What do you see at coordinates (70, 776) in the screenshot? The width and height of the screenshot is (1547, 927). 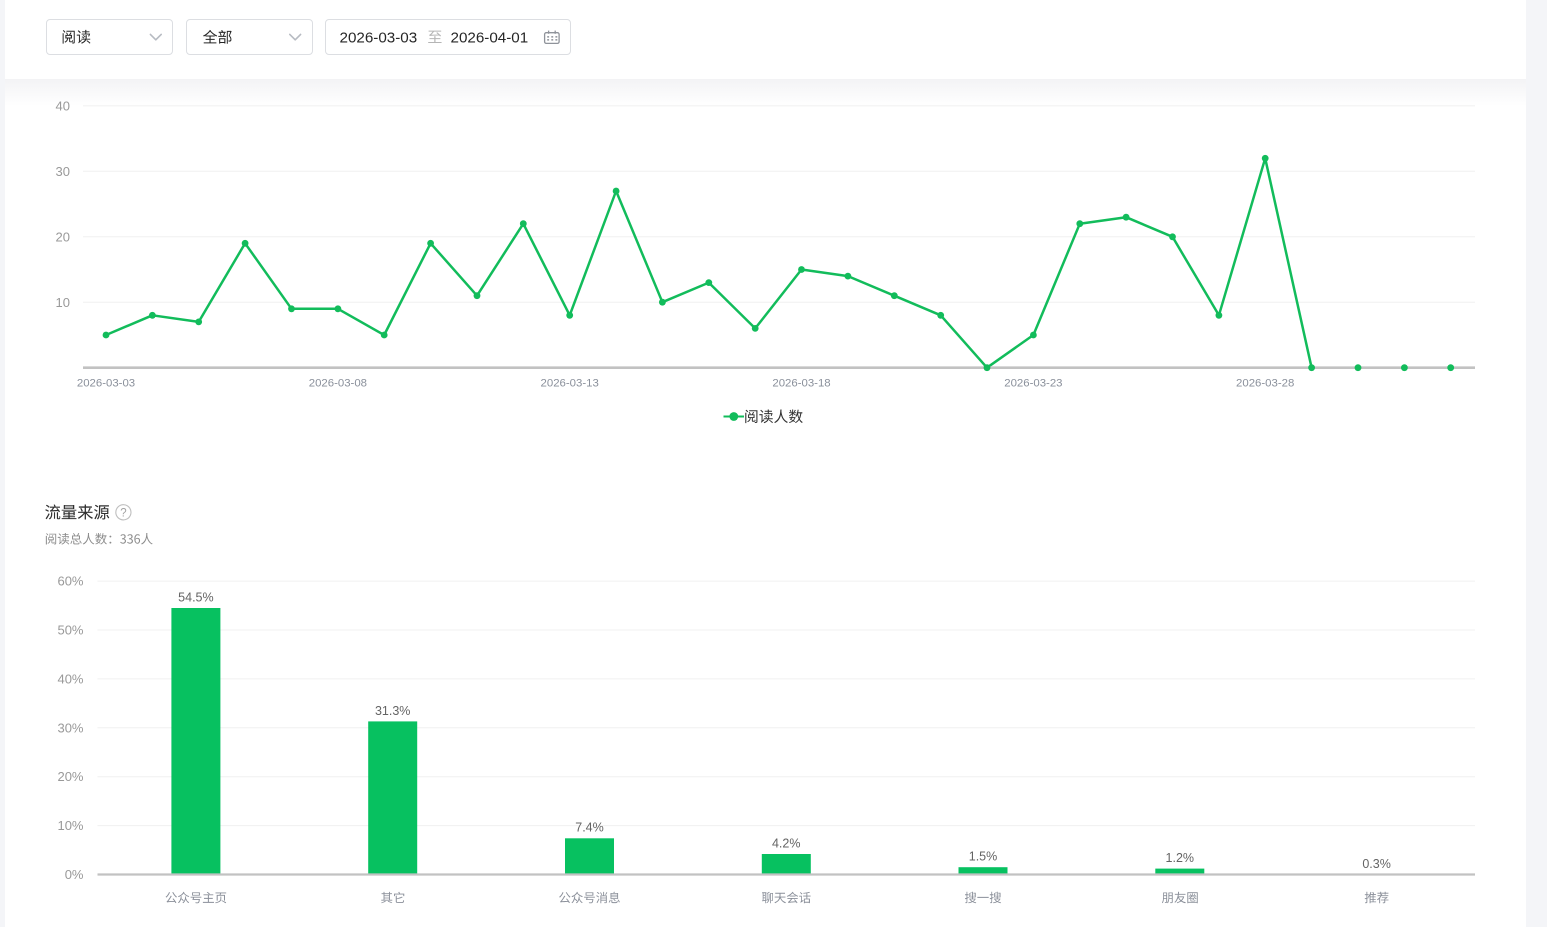 I see `svg-text: 20%` at bounding box center [70, 776].